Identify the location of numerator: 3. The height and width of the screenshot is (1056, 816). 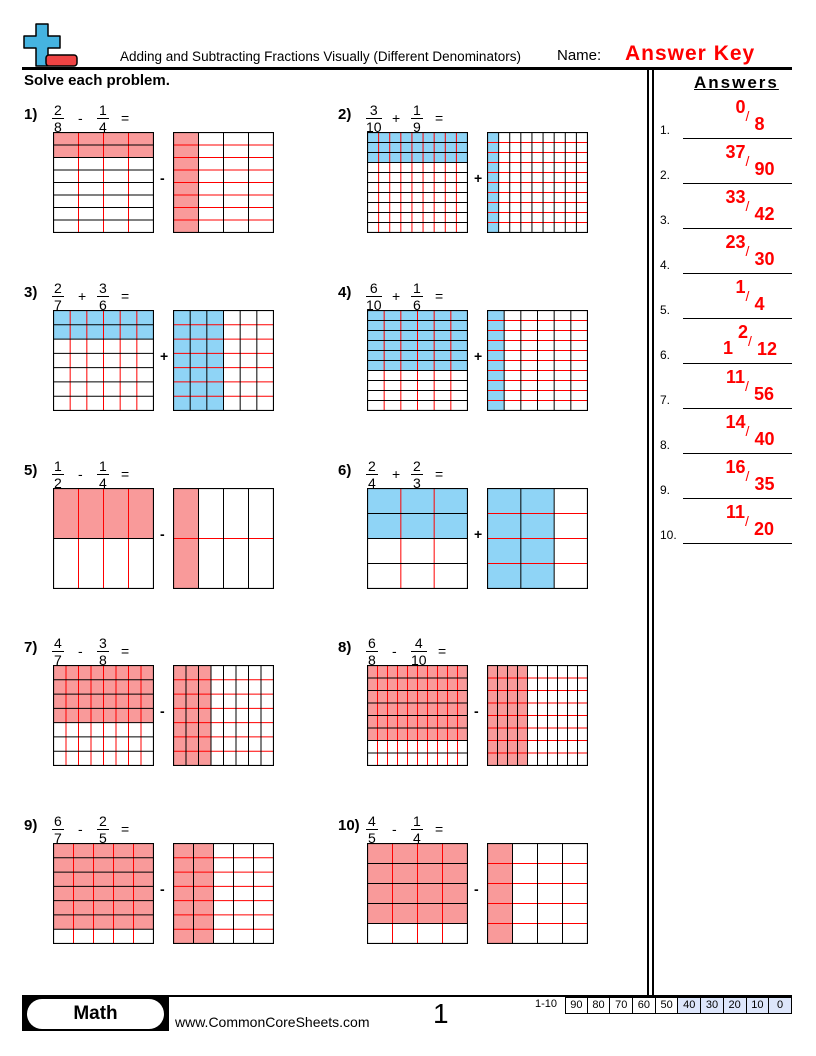
(374, 110).